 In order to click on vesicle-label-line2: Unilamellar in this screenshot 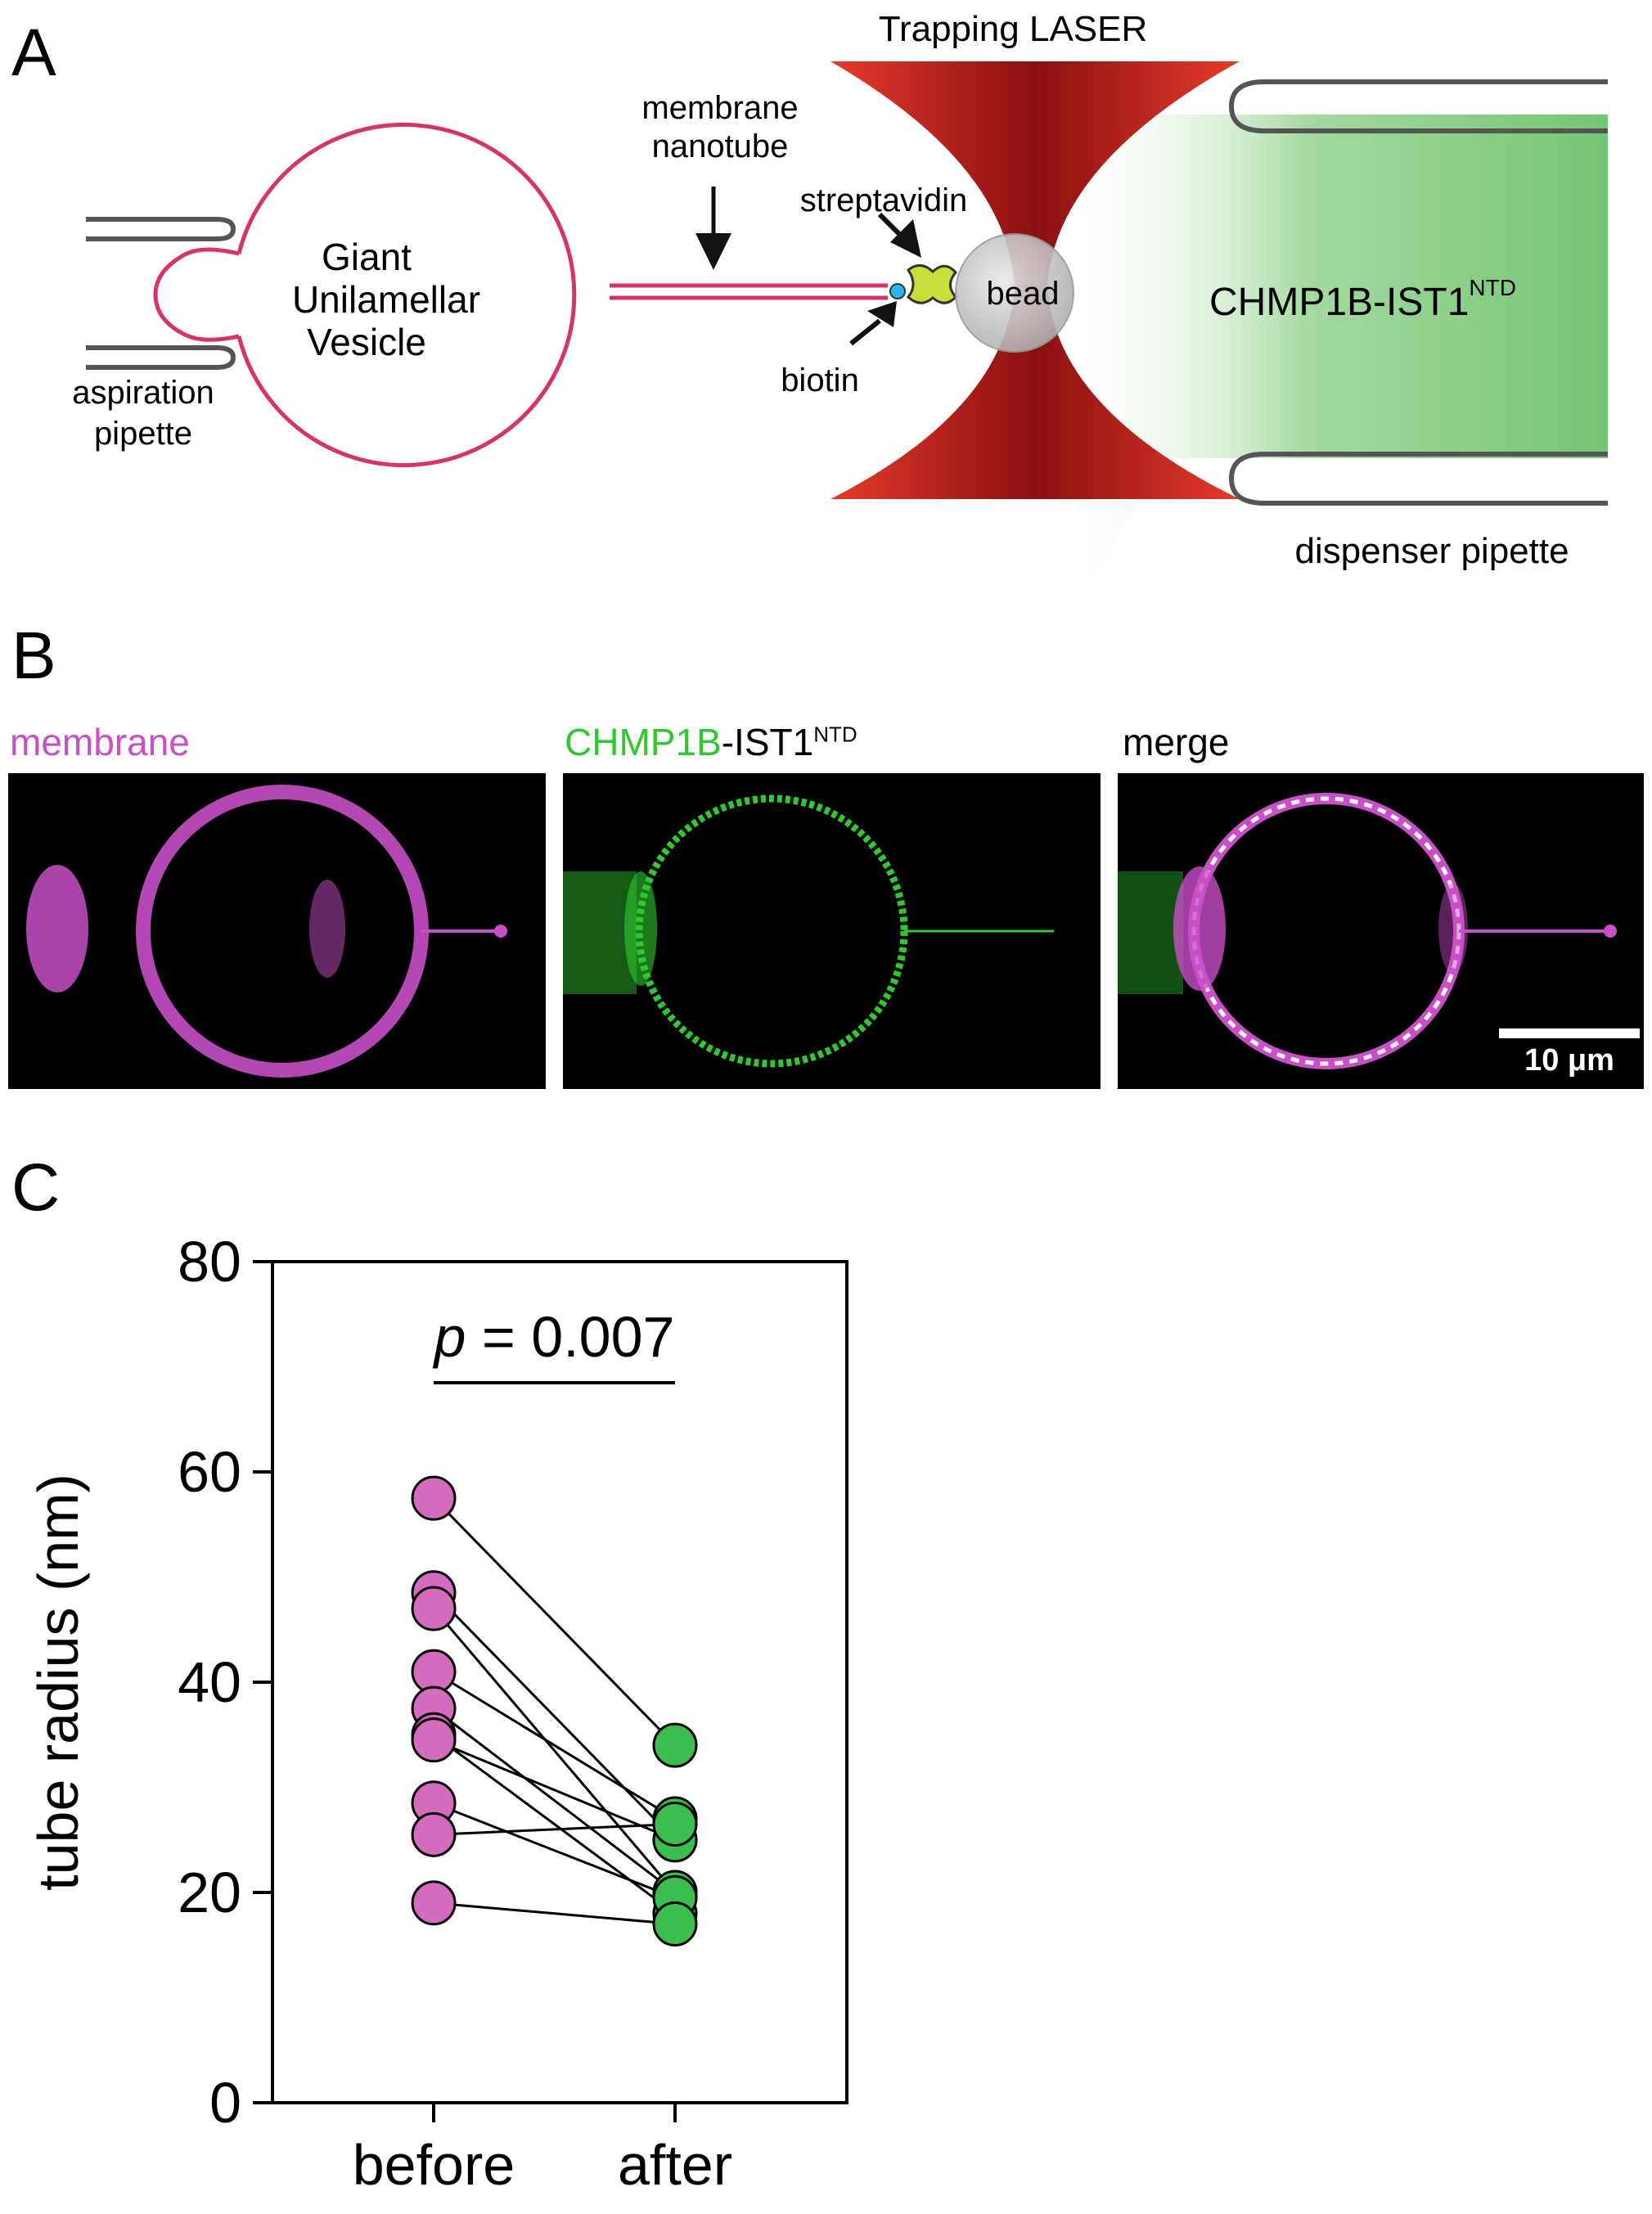, I will do `click(386, 300)`.